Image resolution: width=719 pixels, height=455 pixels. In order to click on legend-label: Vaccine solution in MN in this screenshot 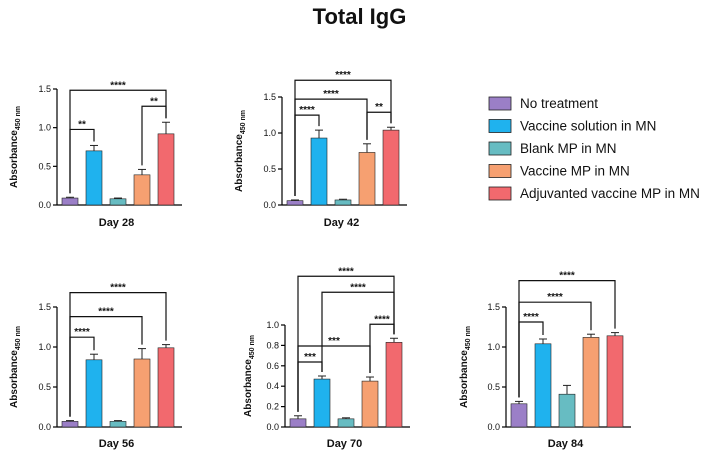, I will do `click(588, 126)`.